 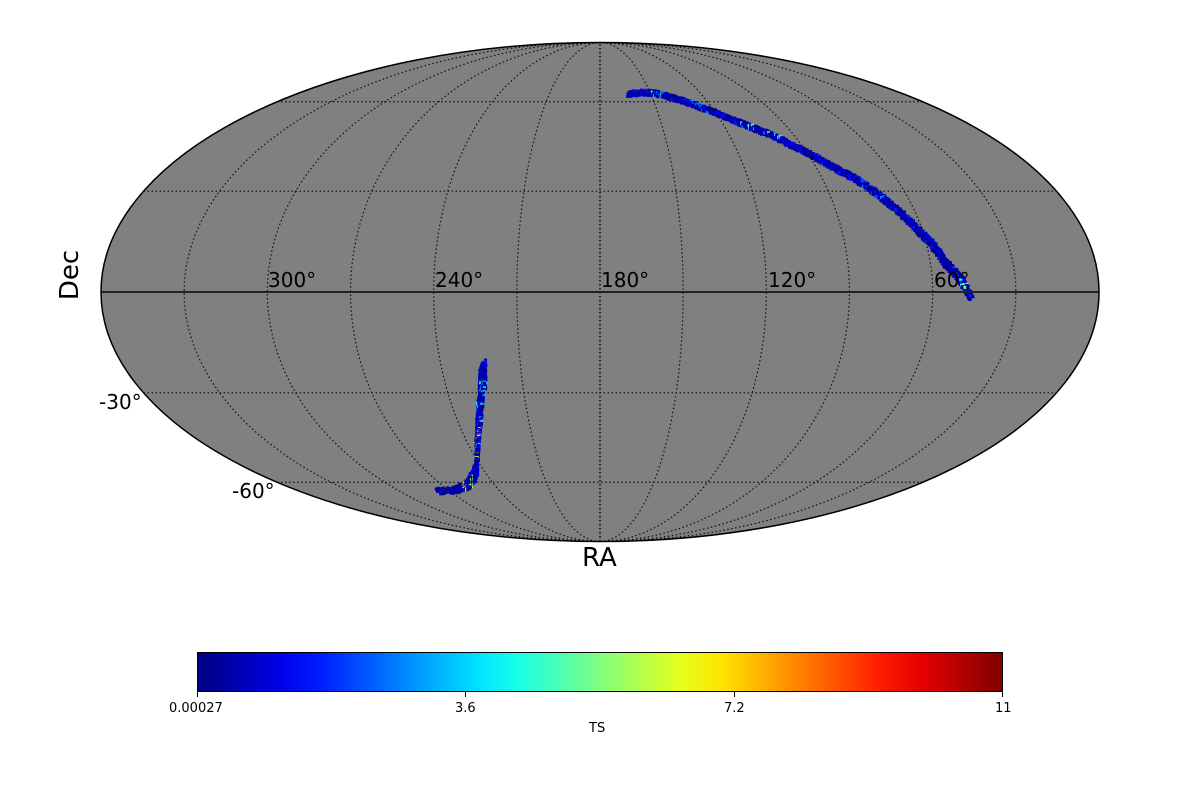 What do you see at coordinates (600, 672) in the screenshot?
I see `colorbar` at bounding box center [600, 672].